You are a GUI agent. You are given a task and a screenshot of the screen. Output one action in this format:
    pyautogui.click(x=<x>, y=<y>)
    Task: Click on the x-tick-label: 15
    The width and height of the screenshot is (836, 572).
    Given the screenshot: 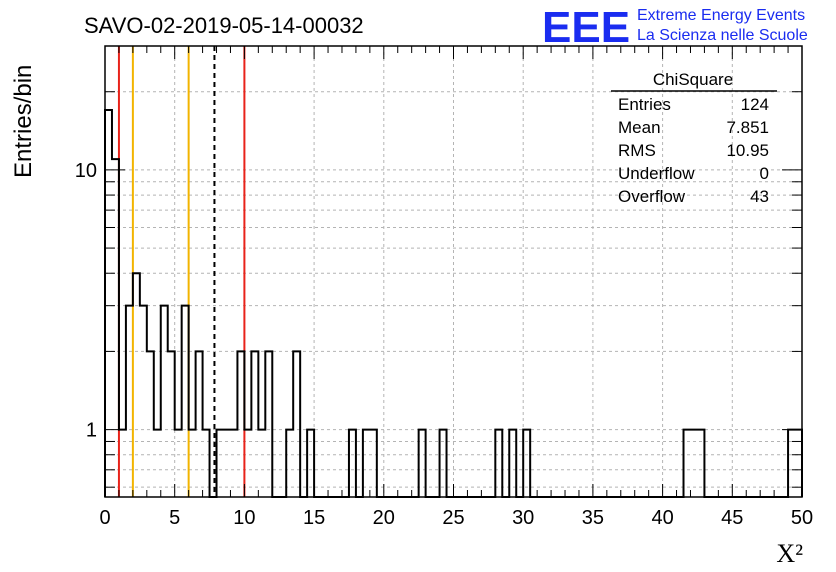 What is the action you would take?
    pyautogui.click(x=314, y=518)
    